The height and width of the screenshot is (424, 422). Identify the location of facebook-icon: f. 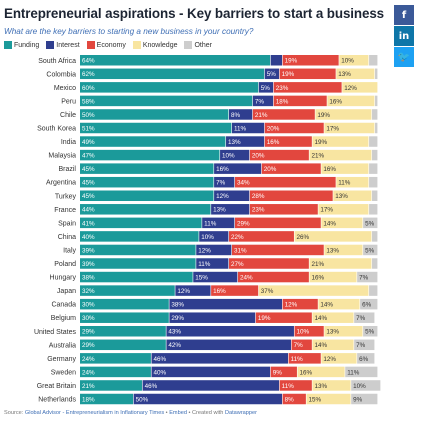
(404, 15).